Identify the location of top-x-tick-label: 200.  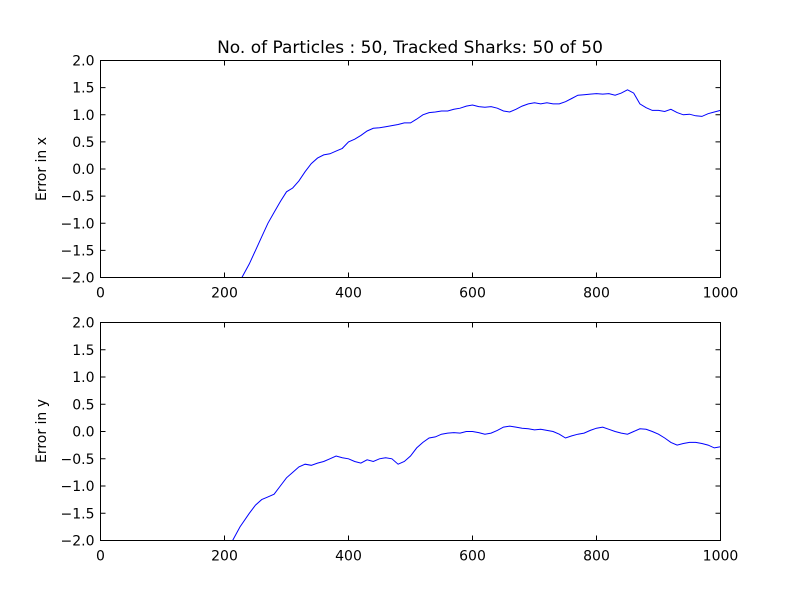
(224, 294).